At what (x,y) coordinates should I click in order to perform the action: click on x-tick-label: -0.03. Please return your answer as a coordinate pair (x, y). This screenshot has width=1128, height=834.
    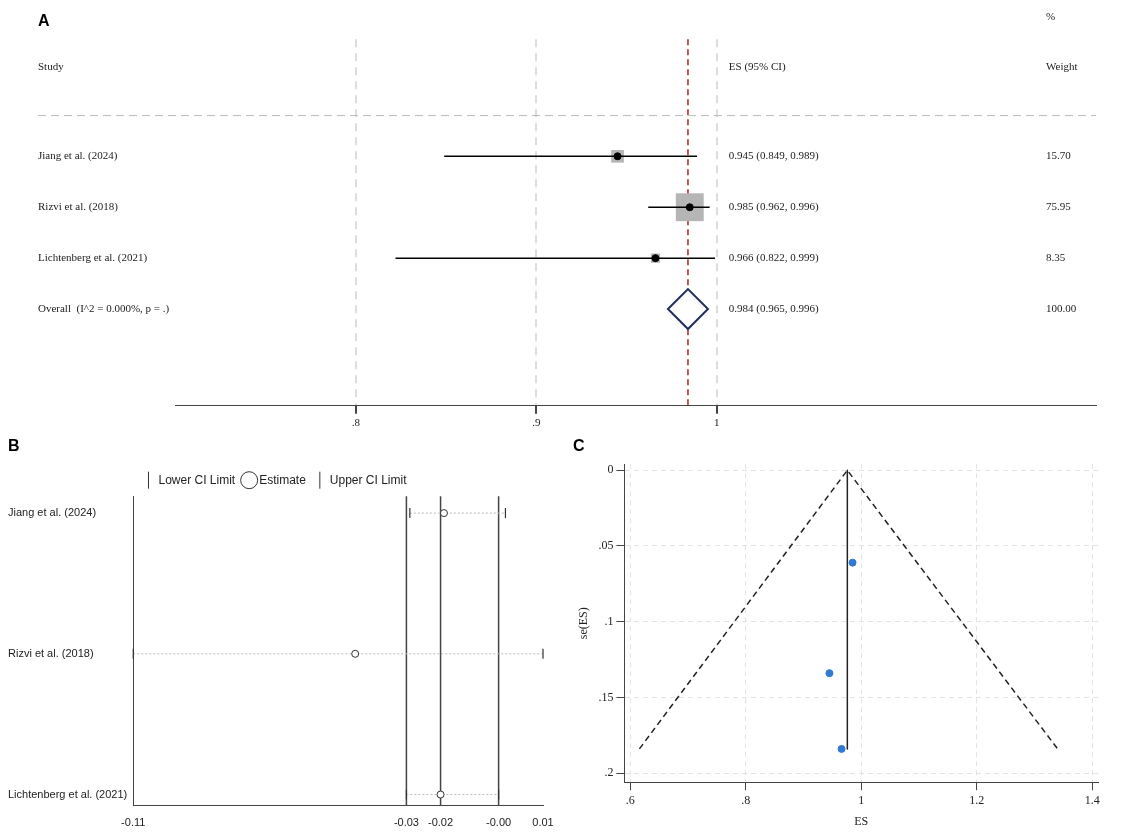
    Looking at the image, I should click on (406, 822).